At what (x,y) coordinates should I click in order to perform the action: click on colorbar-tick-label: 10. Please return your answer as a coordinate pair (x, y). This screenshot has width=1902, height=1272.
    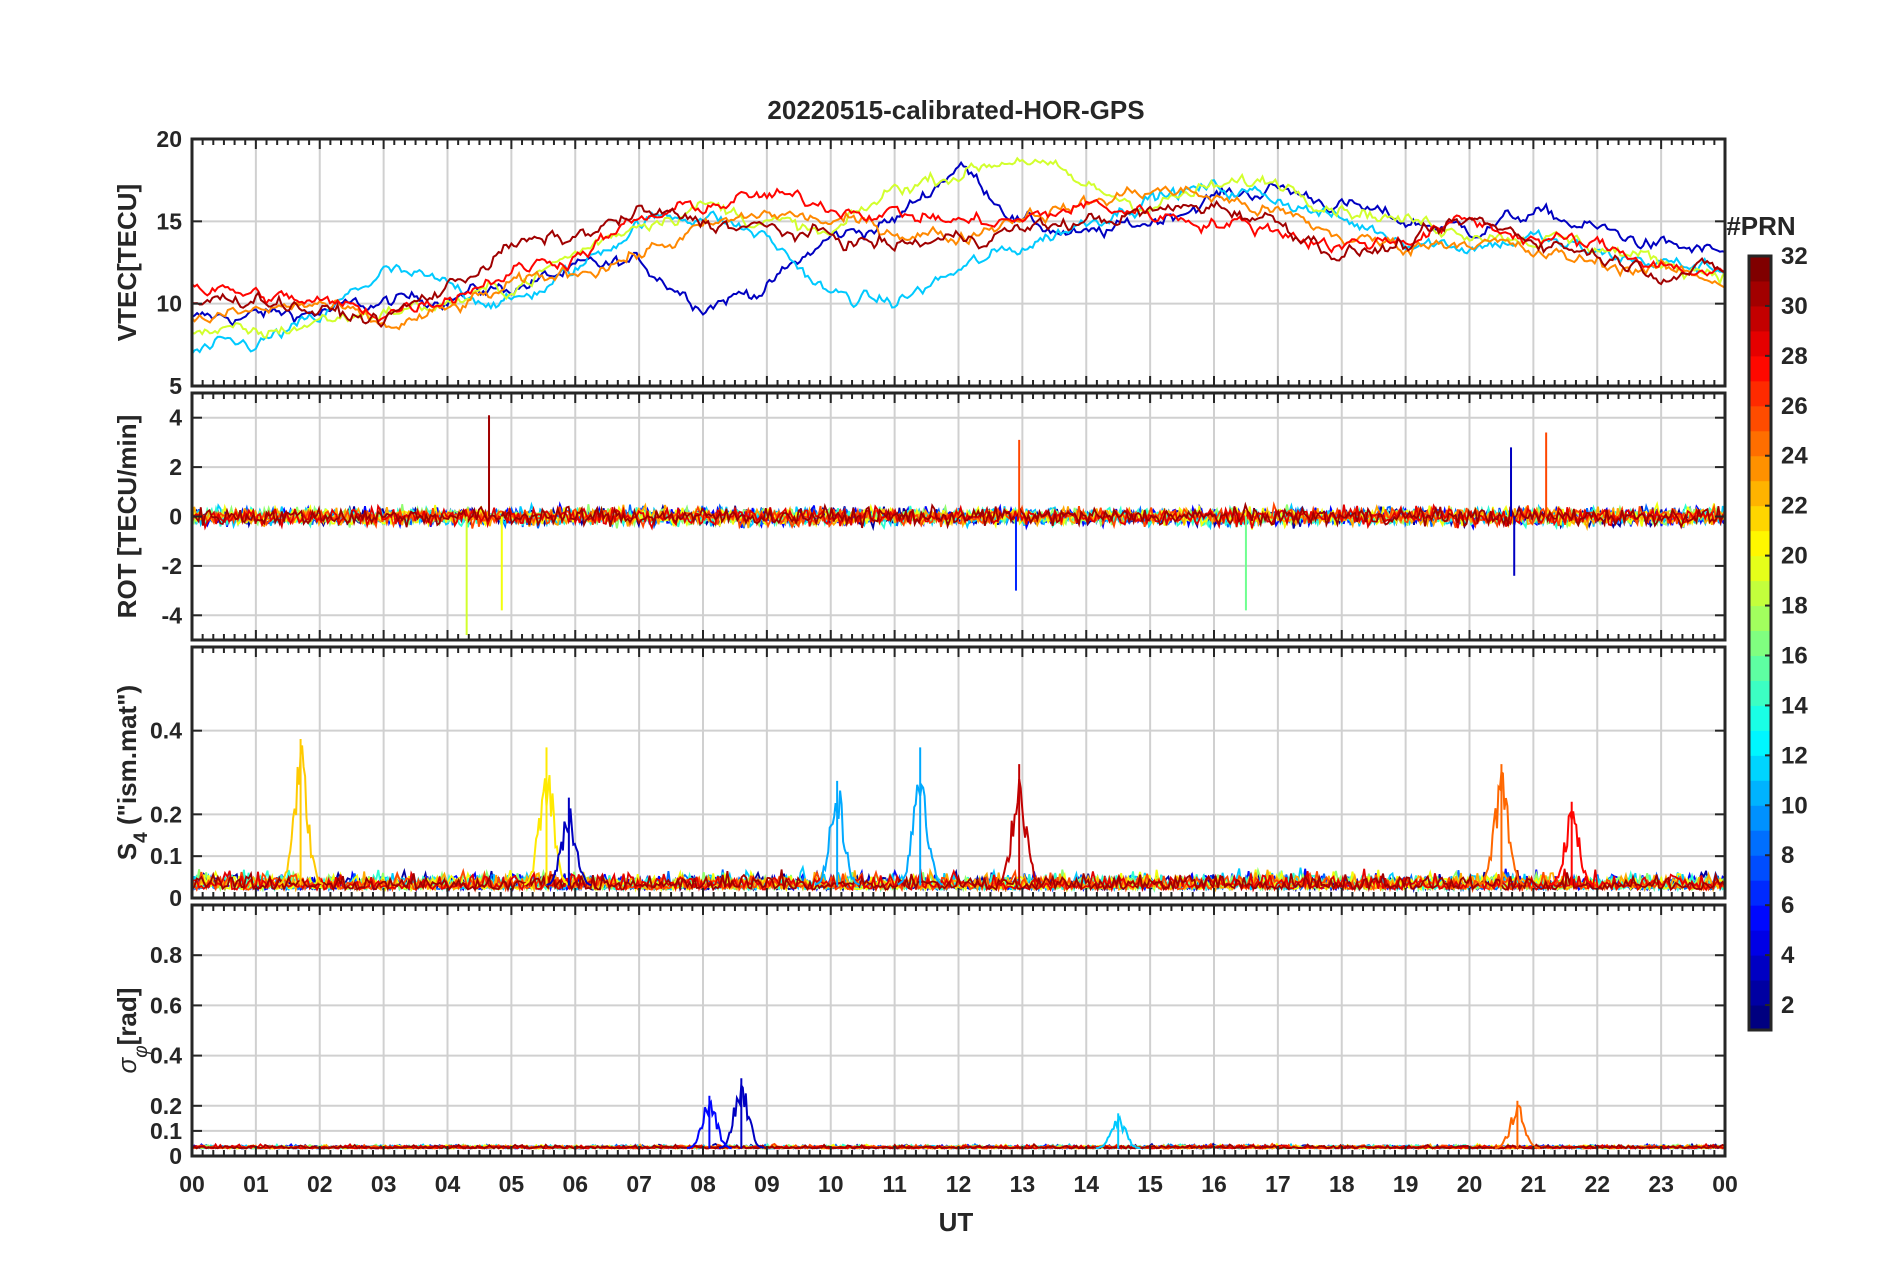
    Looking at the image, I should click on (1794, 805).